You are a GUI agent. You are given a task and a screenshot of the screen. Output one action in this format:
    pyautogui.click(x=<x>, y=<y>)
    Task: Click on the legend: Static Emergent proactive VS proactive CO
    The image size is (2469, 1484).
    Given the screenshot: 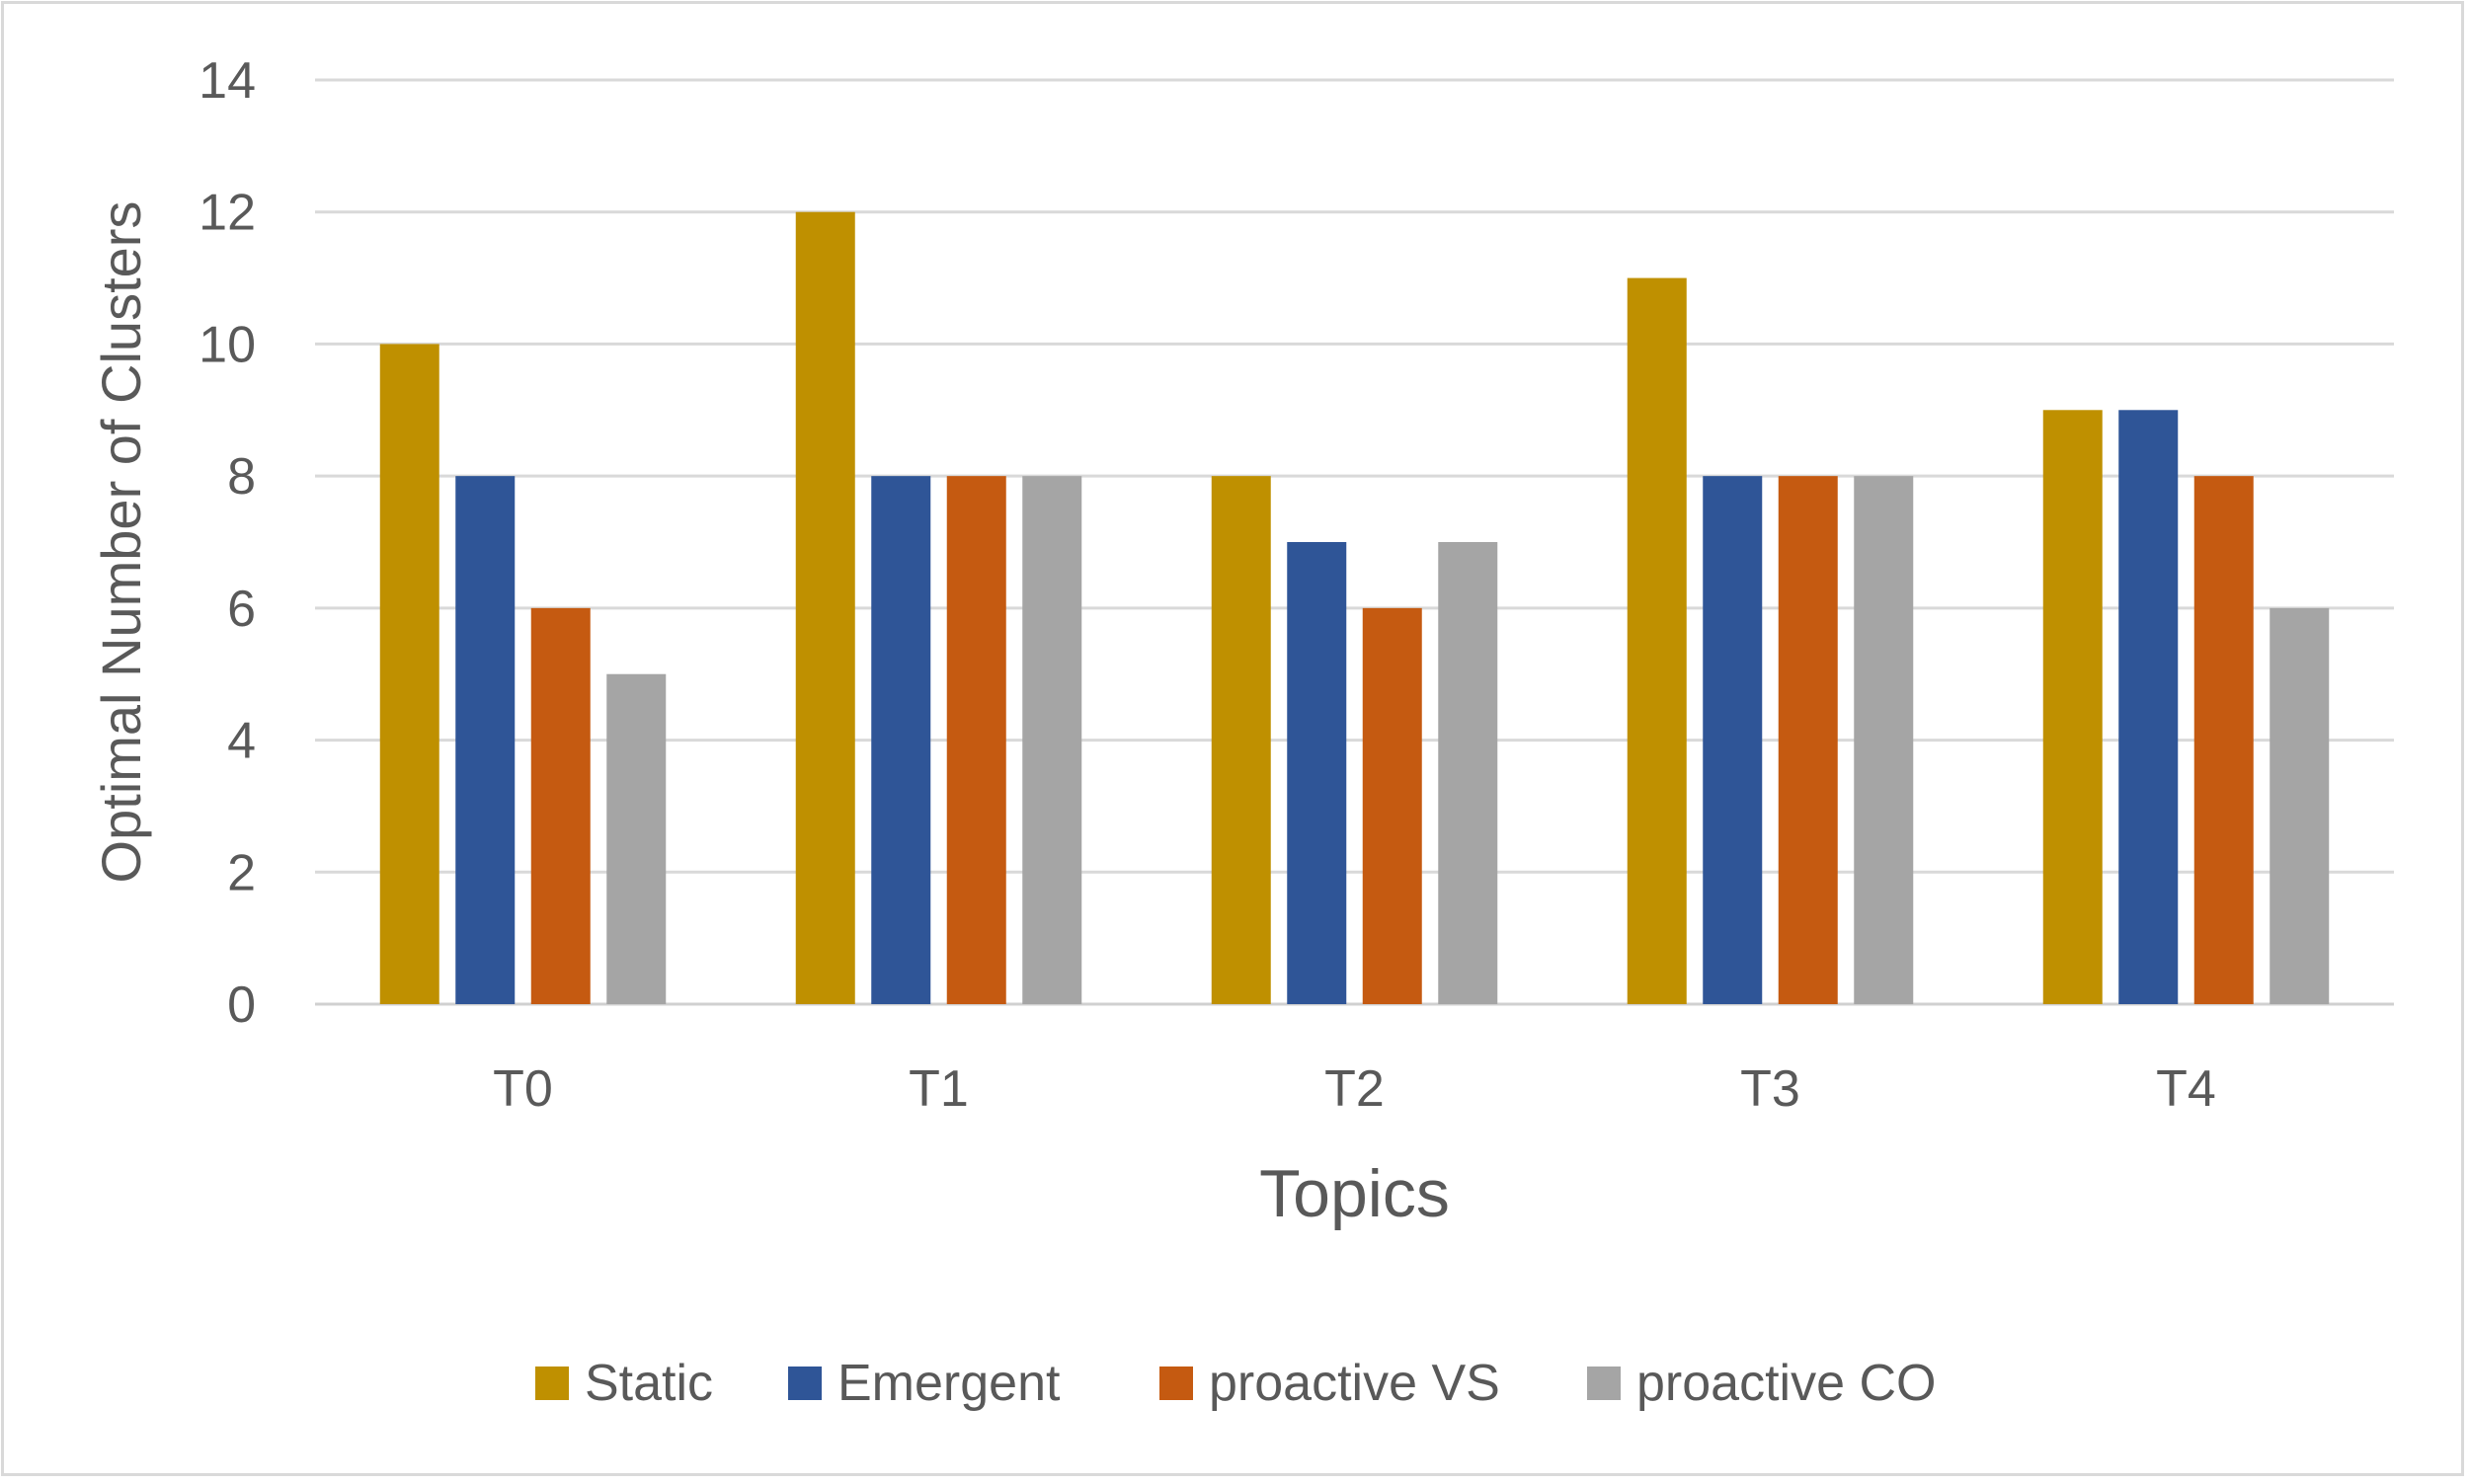 What is the action you would take?
    pyautogui.click(x=1235, y=1384)
    